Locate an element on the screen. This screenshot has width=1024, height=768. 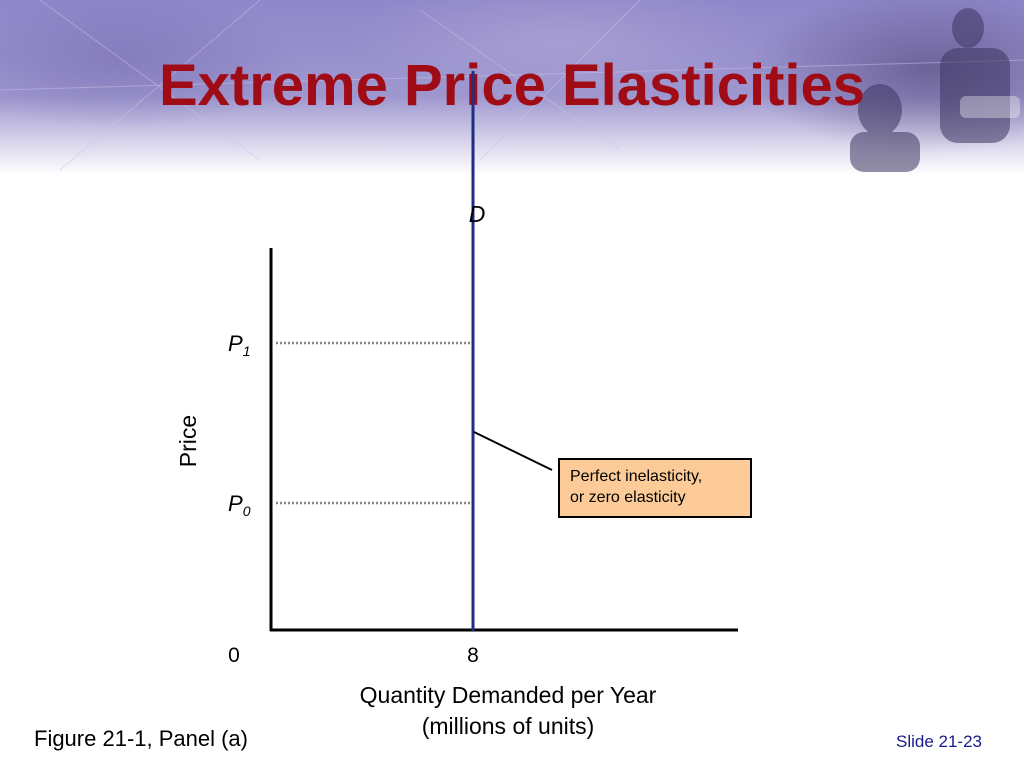
y-axis-label: Price is located at coordinates (188, 441).